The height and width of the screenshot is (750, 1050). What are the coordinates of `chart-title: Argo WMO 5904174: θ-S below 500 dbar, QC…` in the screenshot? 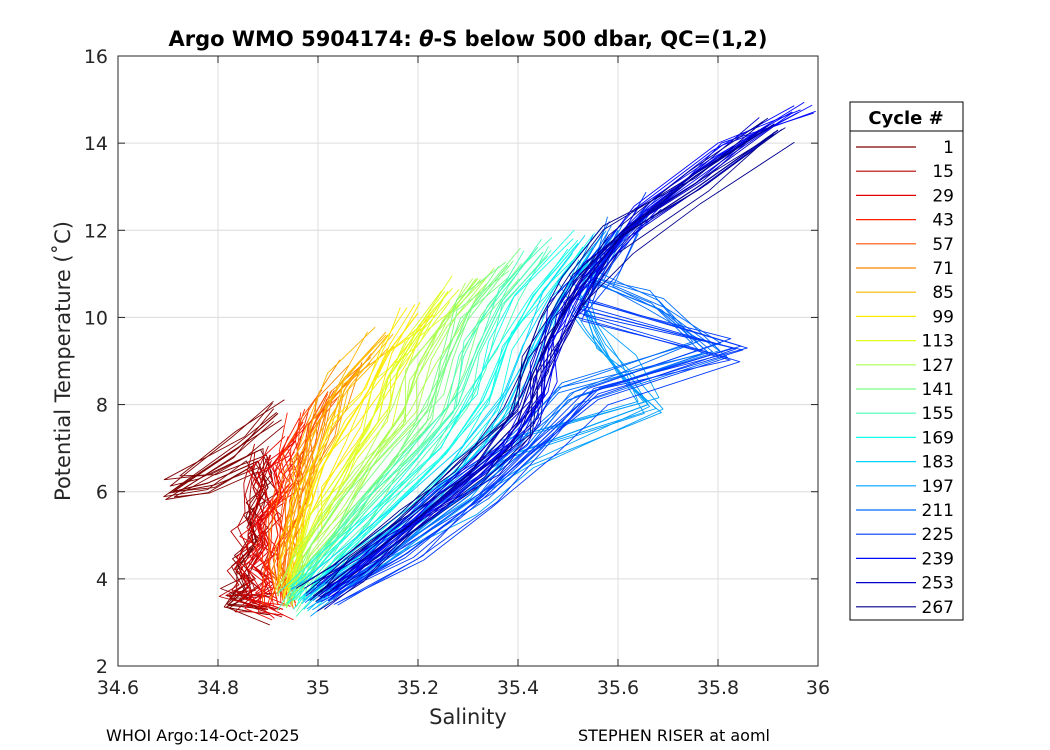 It's located at (467, 39).